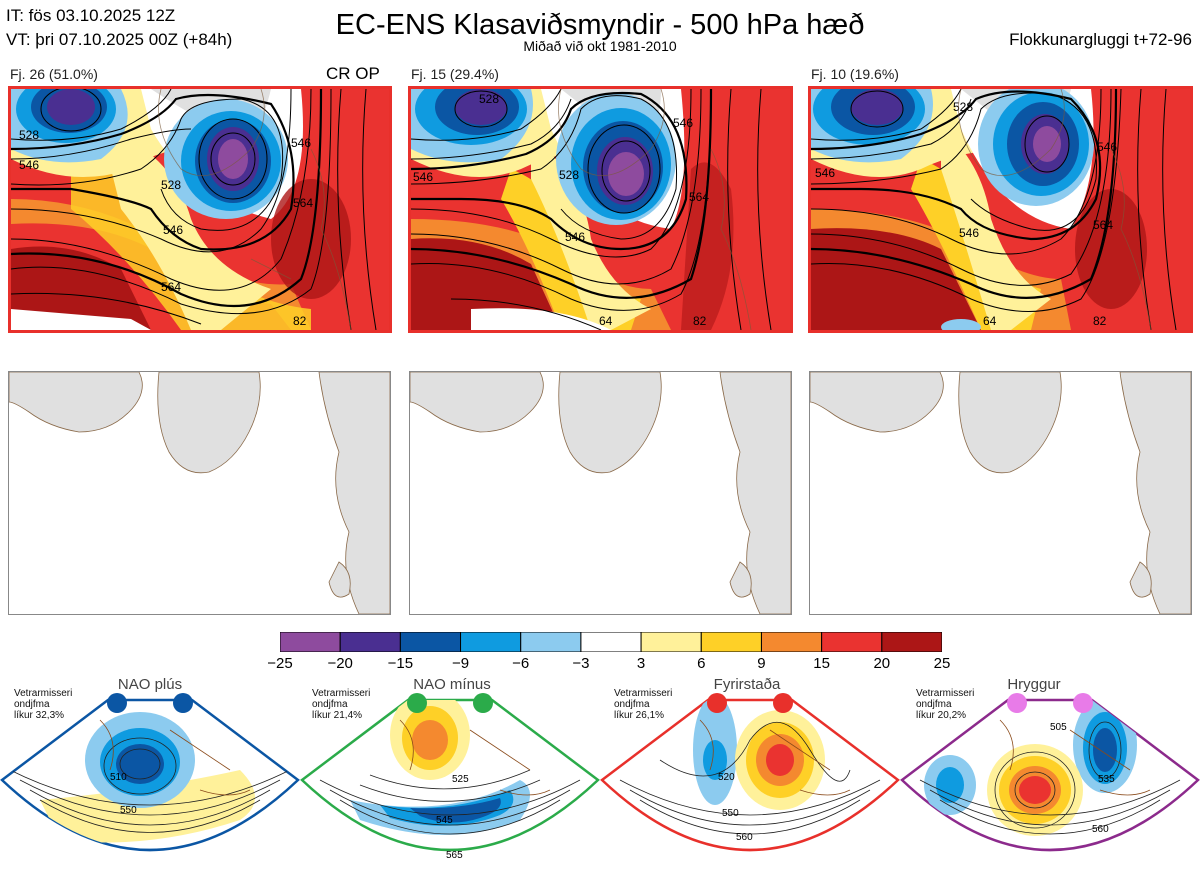 The height and width of the screenshot is (871, 1200). I want to click on colorbar-tick-label: −9, so click(460, 663).